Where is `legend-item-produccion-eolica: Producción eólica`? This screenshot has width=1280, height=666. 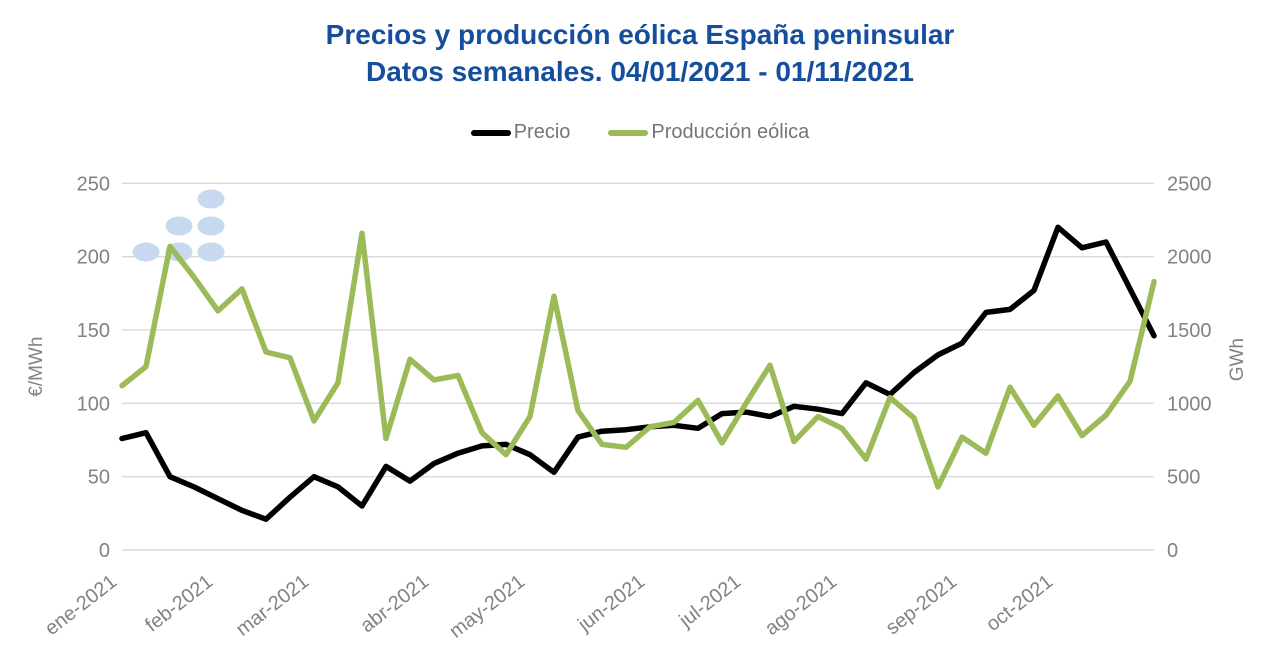 legend-item-produccion-eolica: Producción eólica is located at coordinates (708, 132).